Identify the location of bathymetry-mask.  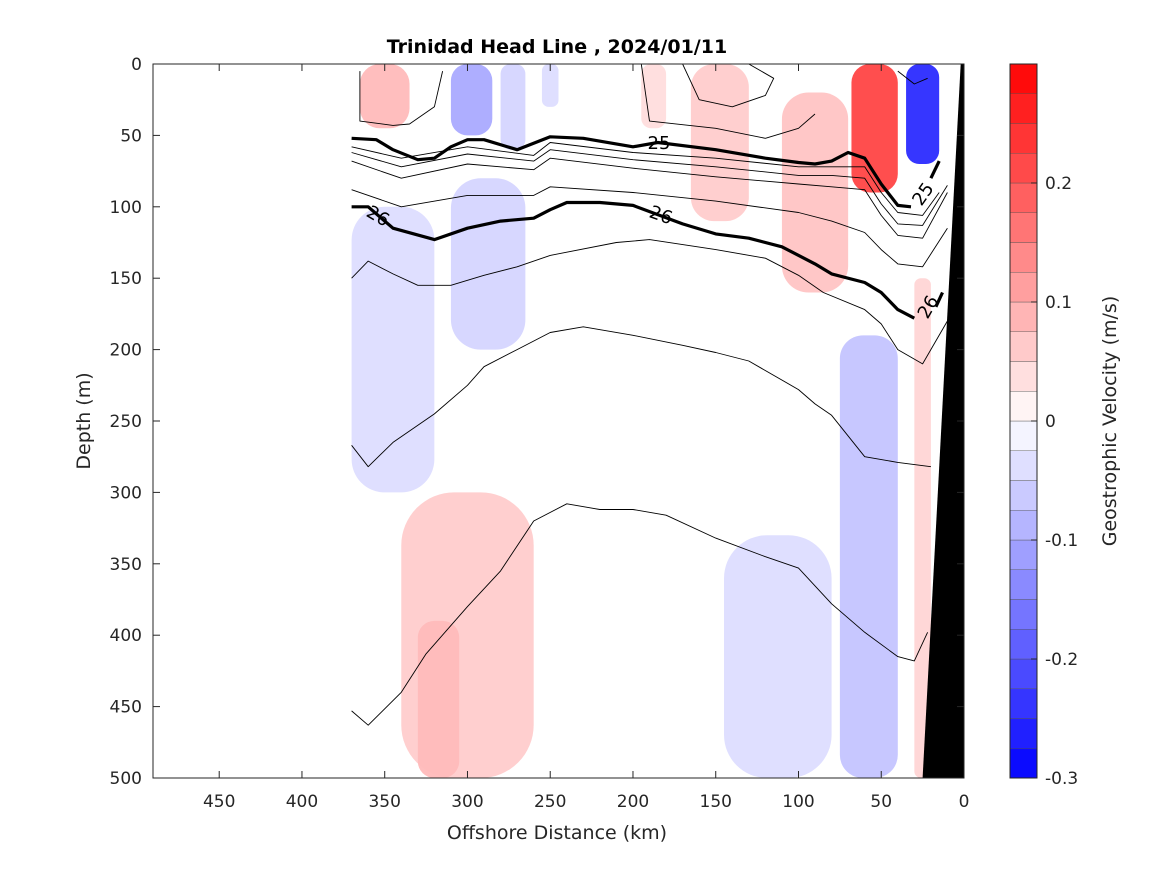
(943, 421).